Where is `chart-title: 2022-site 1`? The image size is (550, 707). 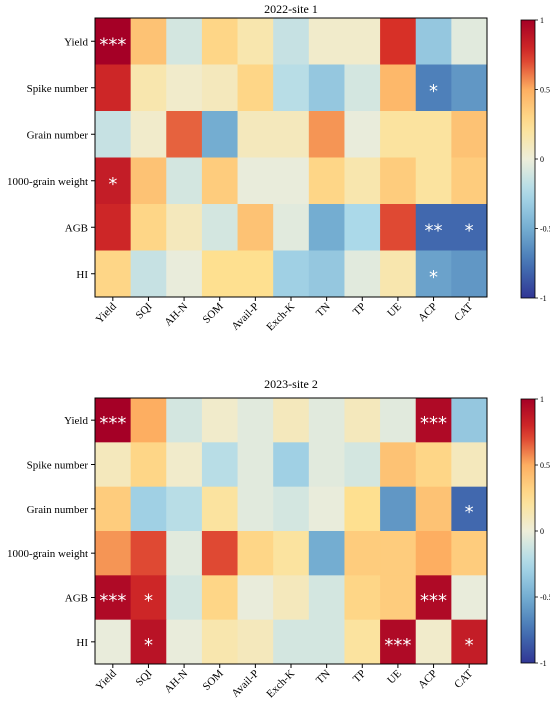 chart-title: 2022-site 1 is located at coordinates (291, 9).